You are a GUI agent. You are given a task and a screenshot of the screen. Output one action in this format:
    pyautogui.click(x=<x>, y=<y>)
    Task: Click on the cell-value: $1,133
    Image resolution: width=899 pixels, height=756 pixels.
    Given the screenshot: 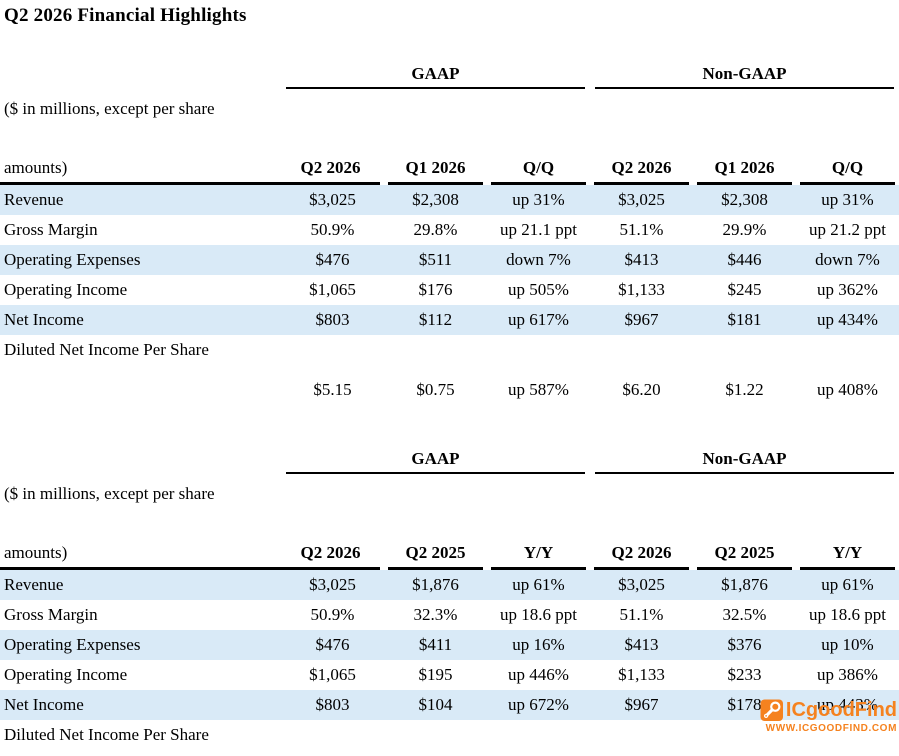 What is the action you would take?
    pyautogui.click(x=641, y=674)
    